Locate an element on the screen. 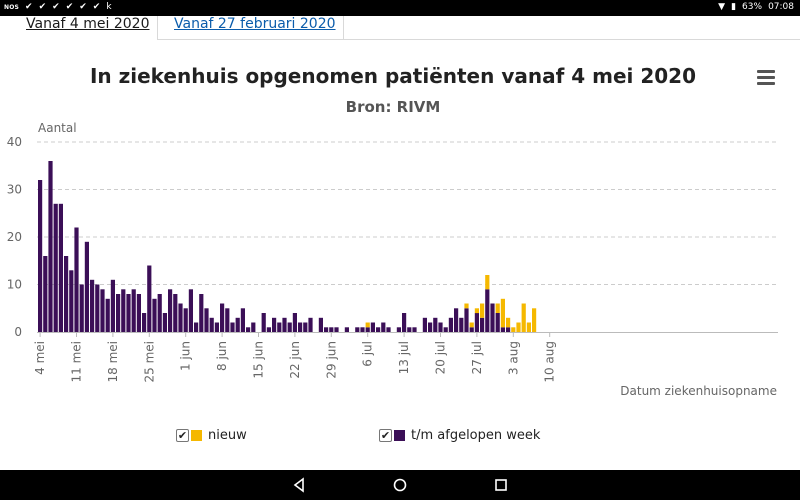 This screenshot has height=500, width=800. legend-checkbox-week: ✔ is located at coordinates (385, 435).